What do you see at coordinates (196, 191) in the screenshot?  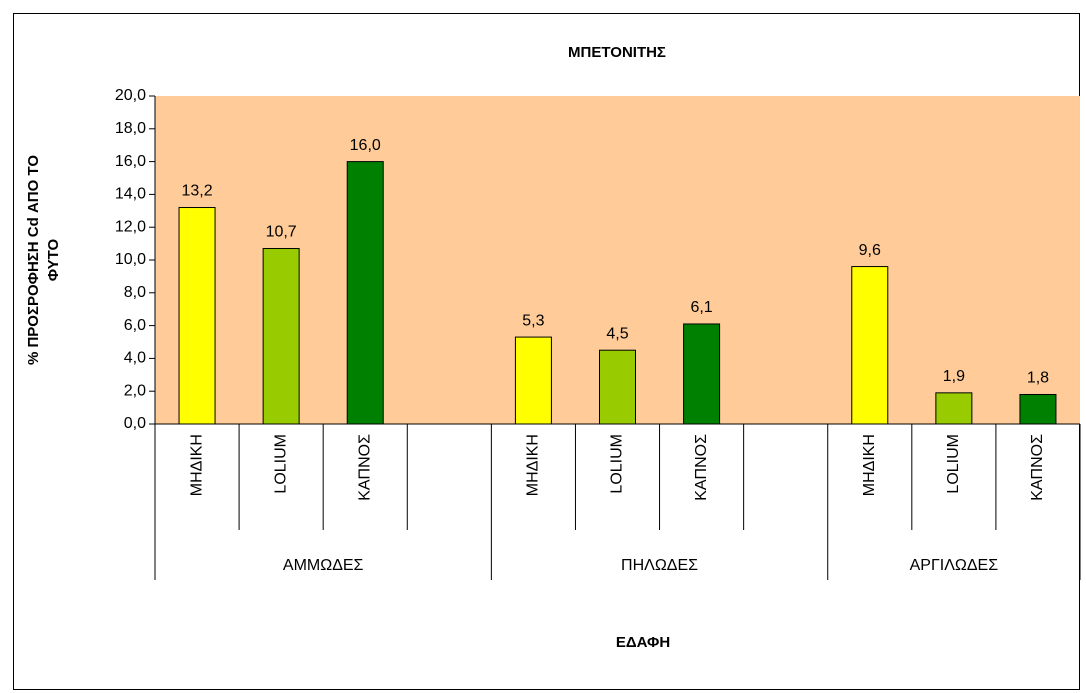 I see `value-label: 13,2` at bounding box center [196, 191].